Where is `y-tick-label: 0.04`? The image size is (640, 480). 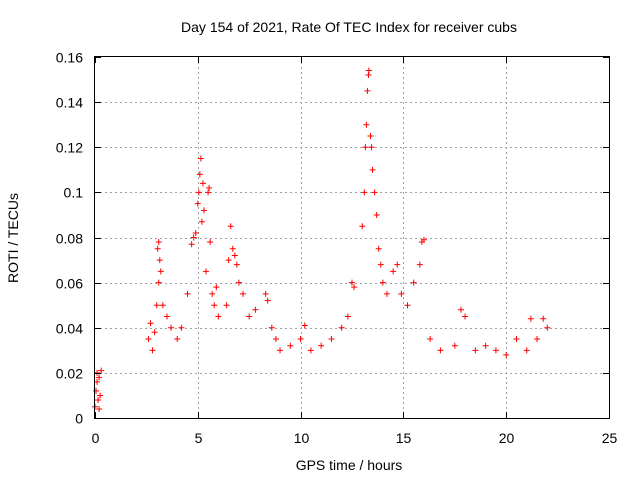
y-tick-label: 0.04 is located at coordinates (69, 329).